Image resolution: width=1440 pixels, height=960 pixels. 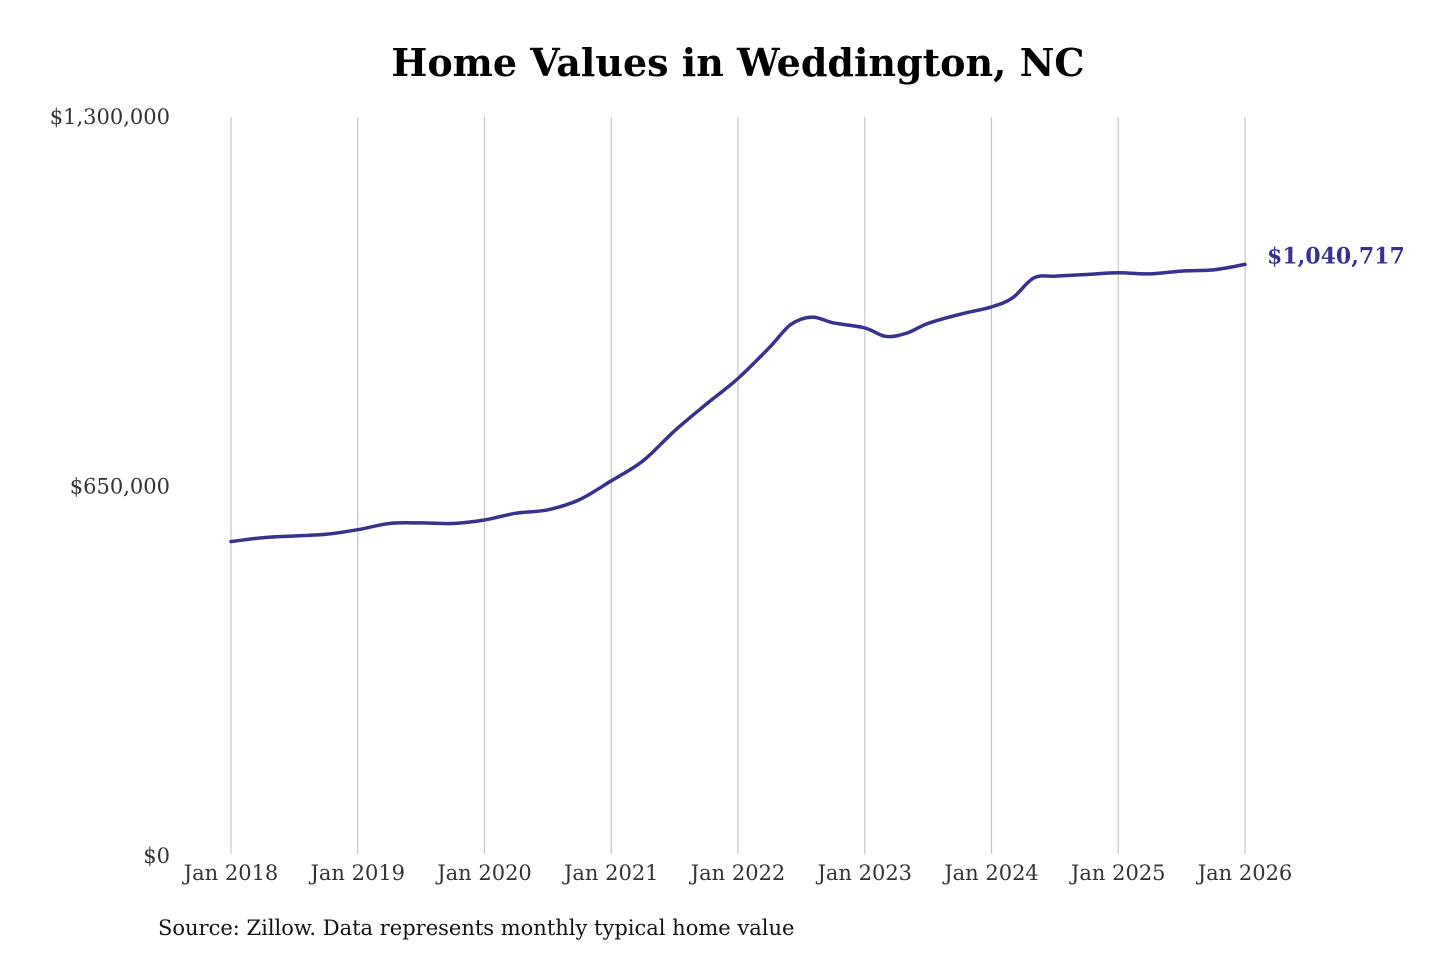 What do you see at coordinates (738, 62) in the screenshot?
I see `chart-title: Home Values in Weddington, NC` at bounding box center [738, 62].